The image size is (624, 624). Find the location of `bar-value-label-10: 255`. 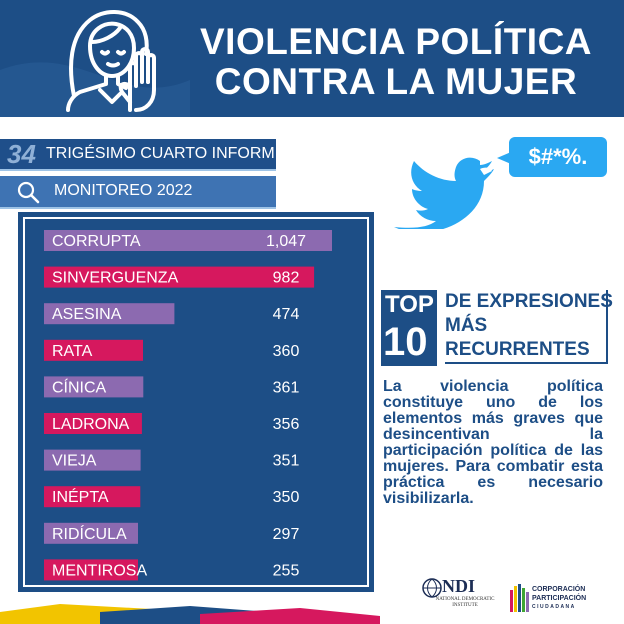

bar-value-label-10: 255 is located at coordinates (286, 570).